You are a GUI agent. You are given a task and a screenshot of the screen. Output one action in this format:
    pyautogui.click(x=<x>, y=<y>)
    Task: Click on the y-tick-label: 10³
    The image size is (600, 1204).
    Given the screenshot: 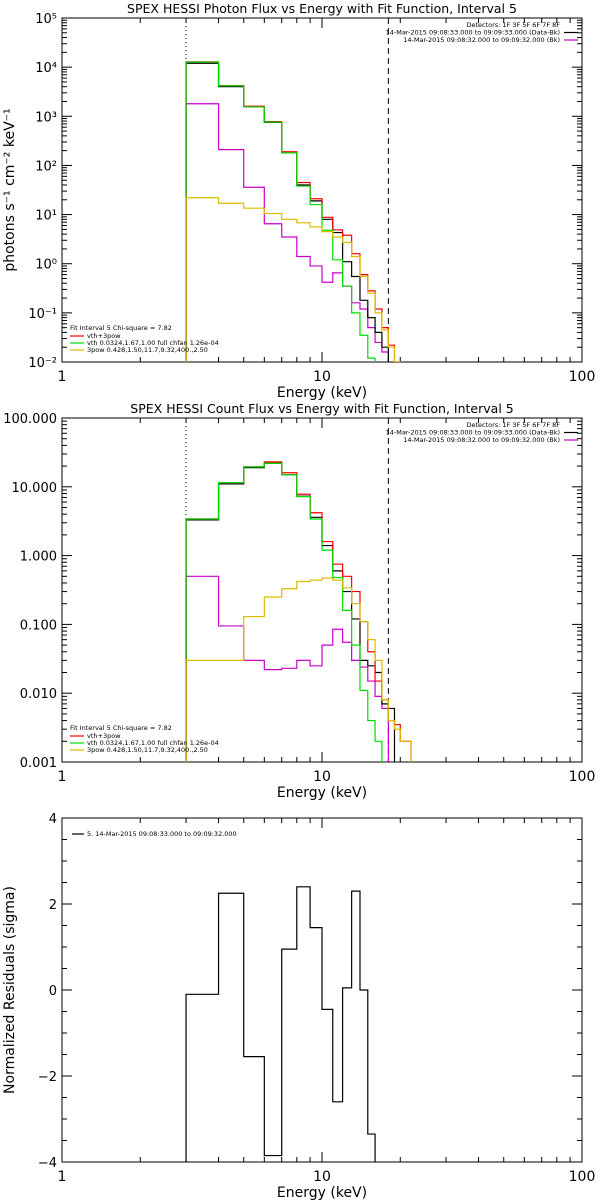 What is the action you would take?
    pyautogui.click(x=46, y=117)
    